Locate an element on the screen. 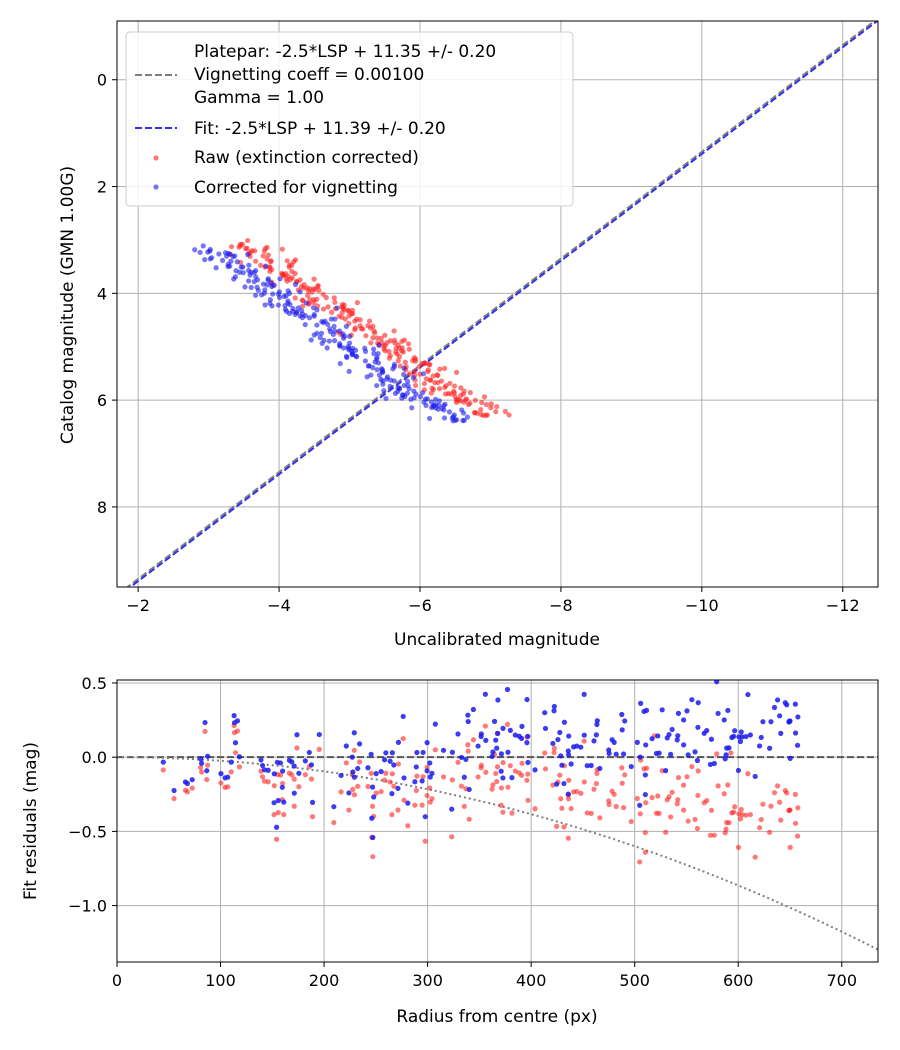 The height and width of the screenshot is (1050, 900). bottom-x-tick-label: 200 is located at coordinates (324, 980).